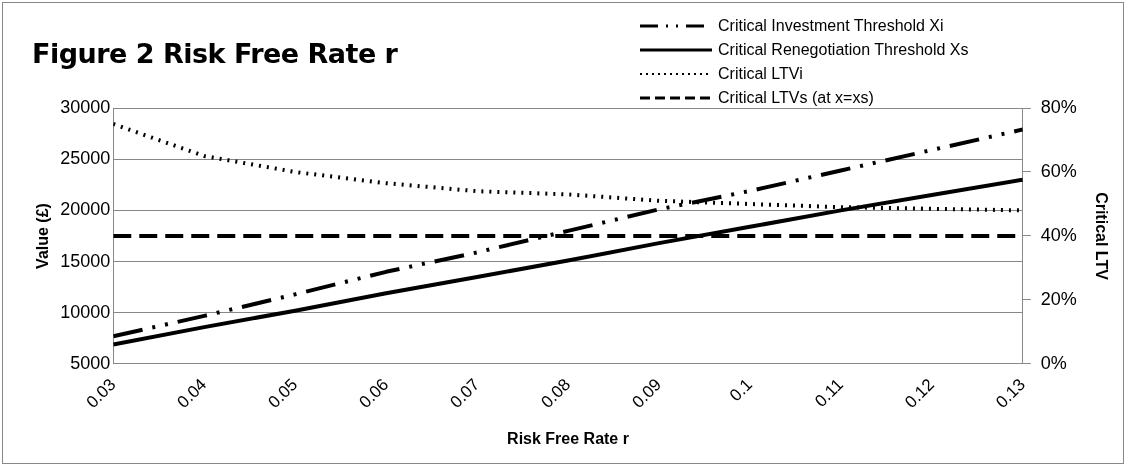  Describe the element at coordinates (1058, 106) in the screenshot. I see `y2-tick-label: 80%` at that location.